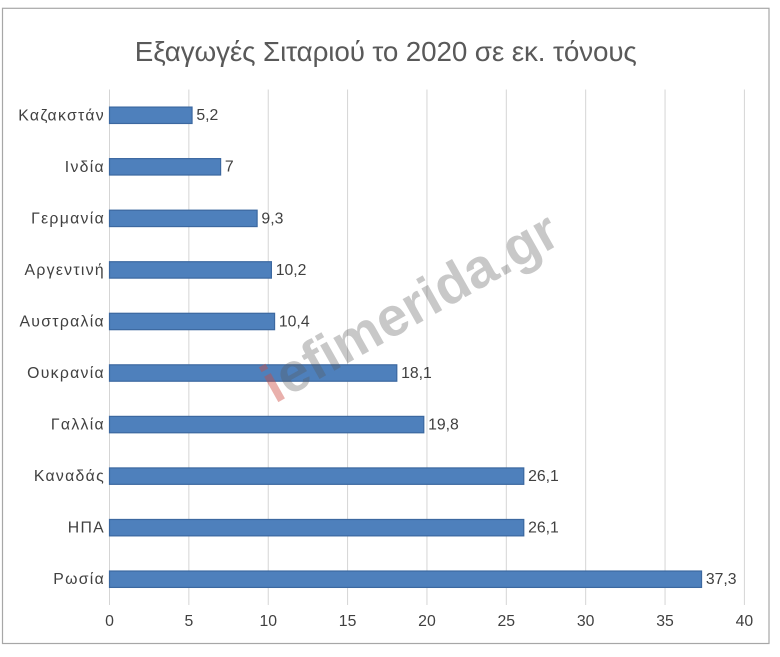 The image size is (780, 657). I want to click on svg-text: 5, so click(188, 621).